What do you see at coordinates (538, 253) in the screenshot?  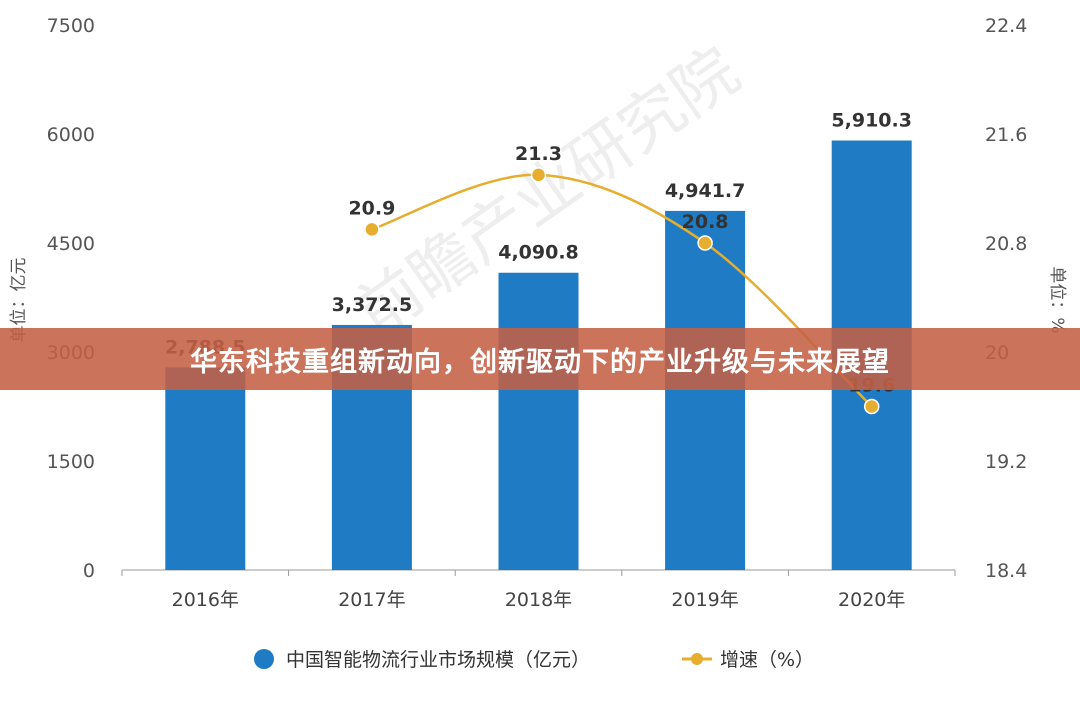 I see `bar-data-label: 4,090.8` at bounding box center [538, 253].